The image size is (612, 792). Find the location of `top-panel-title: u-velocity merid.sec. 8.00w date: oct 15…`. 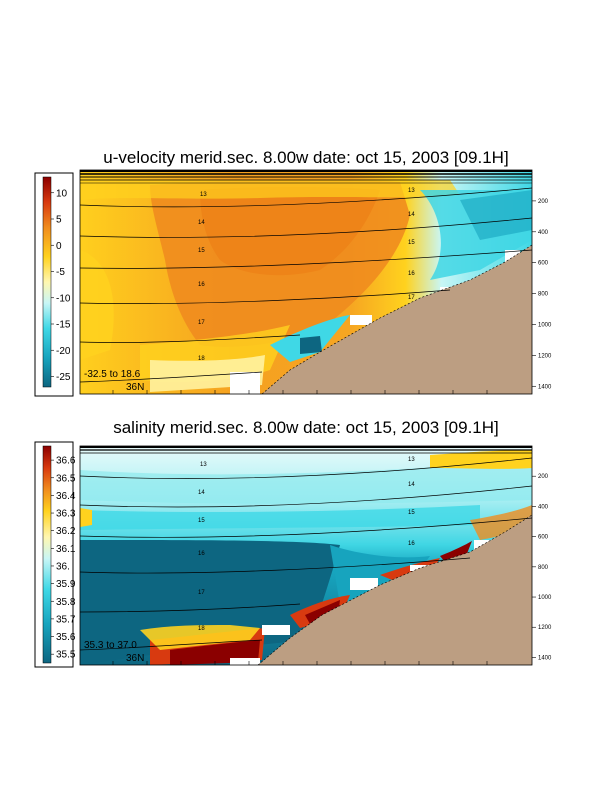

top-panel-title: u-velocity merid.sec. 8.00w date: oct 15… is located at coordinates (305, 157).